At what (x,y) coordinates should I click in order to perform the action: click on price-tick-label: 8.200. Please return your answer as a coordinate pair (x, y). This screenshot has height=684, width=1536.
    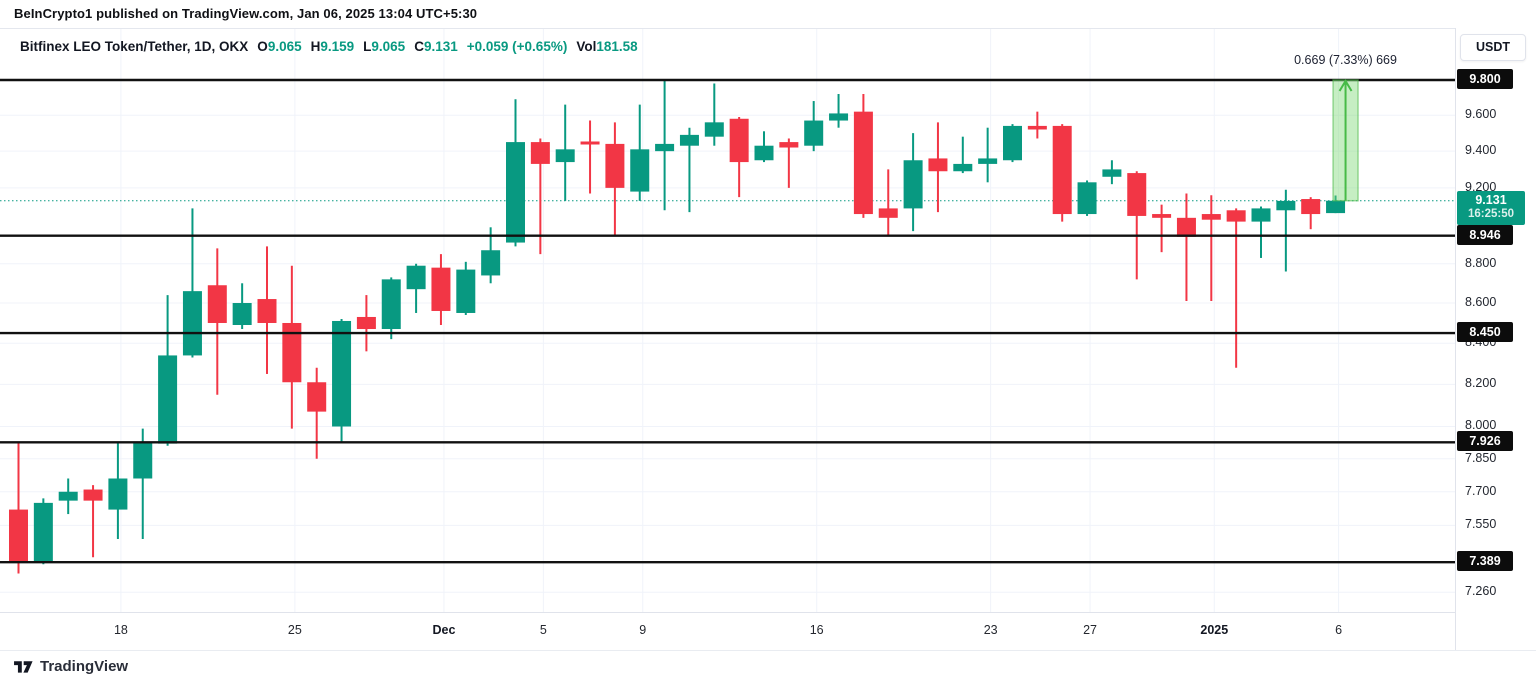
    Looking at the image, I should click on (1481, 383).